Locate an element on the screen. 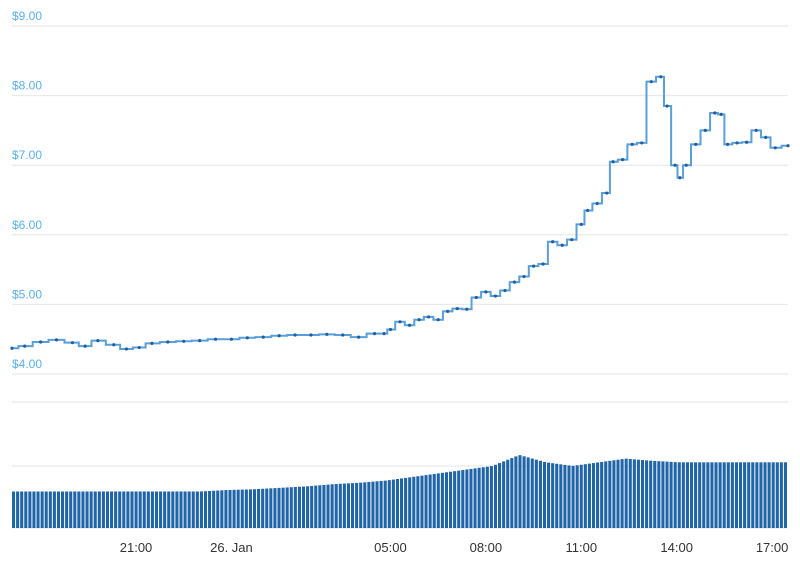 The width and height of the screenshot is (800, 561). x-axis-labels: 21:00 26. Jan 05:00 08:00 11:00 14:00 17:00 is located at coordinates (454, 547).